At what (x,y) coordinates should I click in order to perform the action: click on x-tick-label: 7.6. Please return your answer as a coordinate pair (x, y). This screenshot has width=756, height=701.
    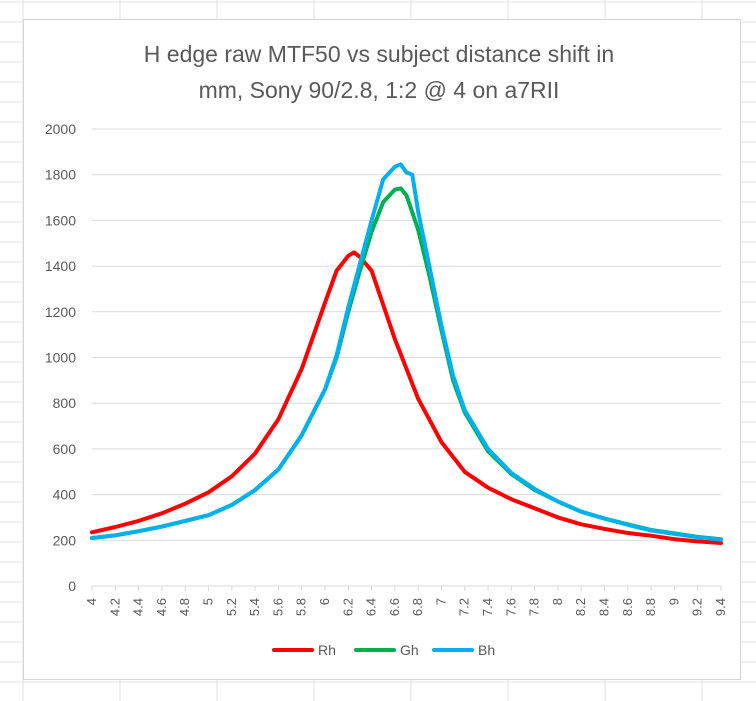
    Looking at the image, I should click on (510, 607).